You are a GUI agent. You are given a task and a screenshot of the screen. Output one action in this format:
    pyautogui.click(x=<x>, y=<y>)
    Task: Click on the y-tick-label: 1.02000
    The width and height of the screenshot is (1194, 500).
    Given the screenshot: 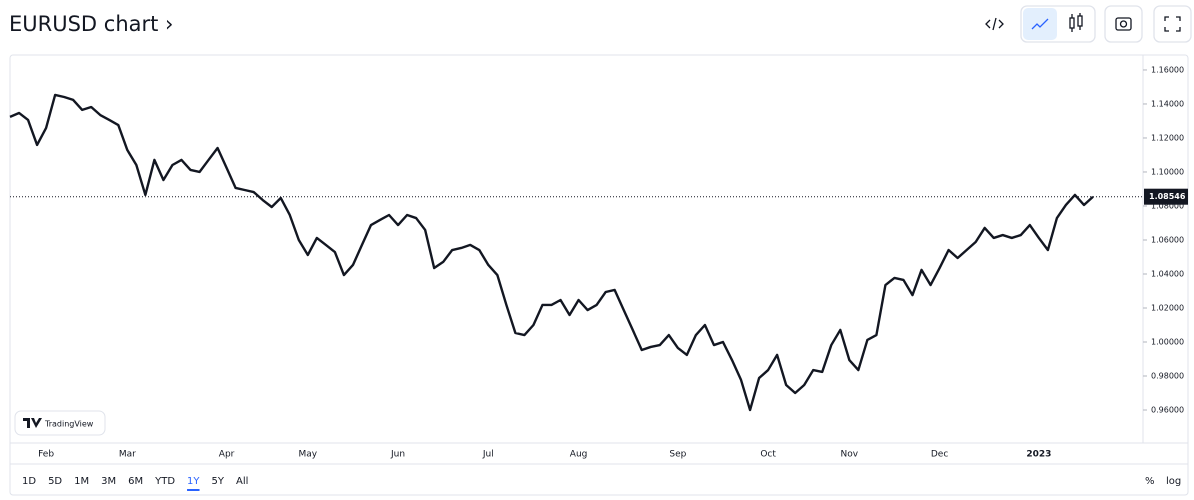 What is the action you would take?
    pyautogui.click(x=1167, y=307)
    